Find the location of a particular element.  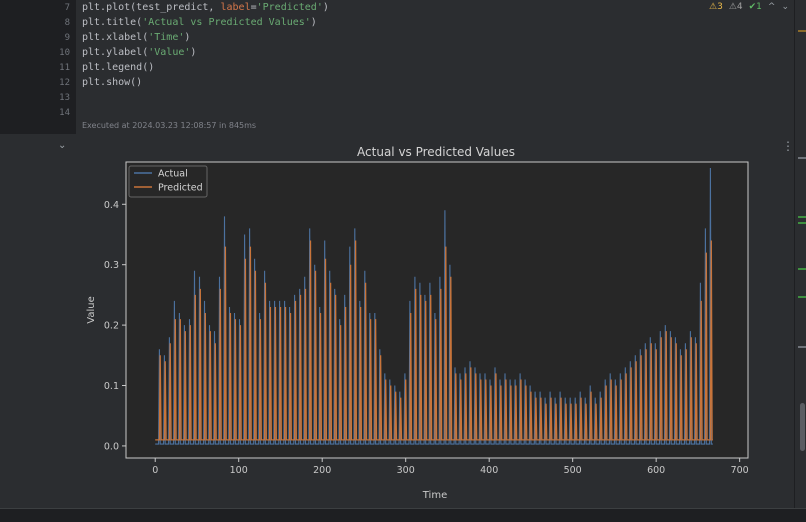

line-number-gutter: 7 8 9 10 11 12 13 14 is located at coordinates (38, 67).